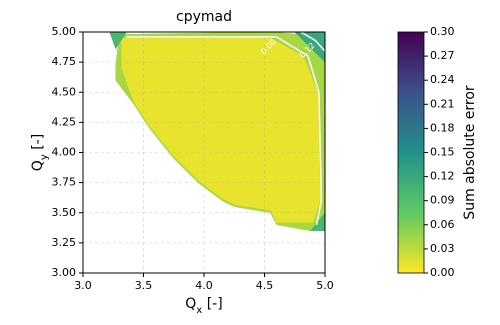  I want to click on y-tick-label: 4.25, so click(64, 121).